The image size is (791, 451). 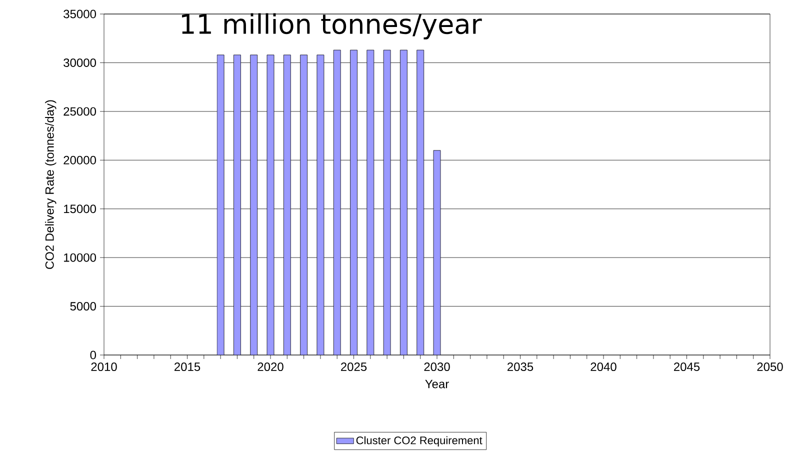 What do you see at coordinates (187, 367) in the screenshot?
I see `x-tick-label: 2015` at bounding box center [187, 367].